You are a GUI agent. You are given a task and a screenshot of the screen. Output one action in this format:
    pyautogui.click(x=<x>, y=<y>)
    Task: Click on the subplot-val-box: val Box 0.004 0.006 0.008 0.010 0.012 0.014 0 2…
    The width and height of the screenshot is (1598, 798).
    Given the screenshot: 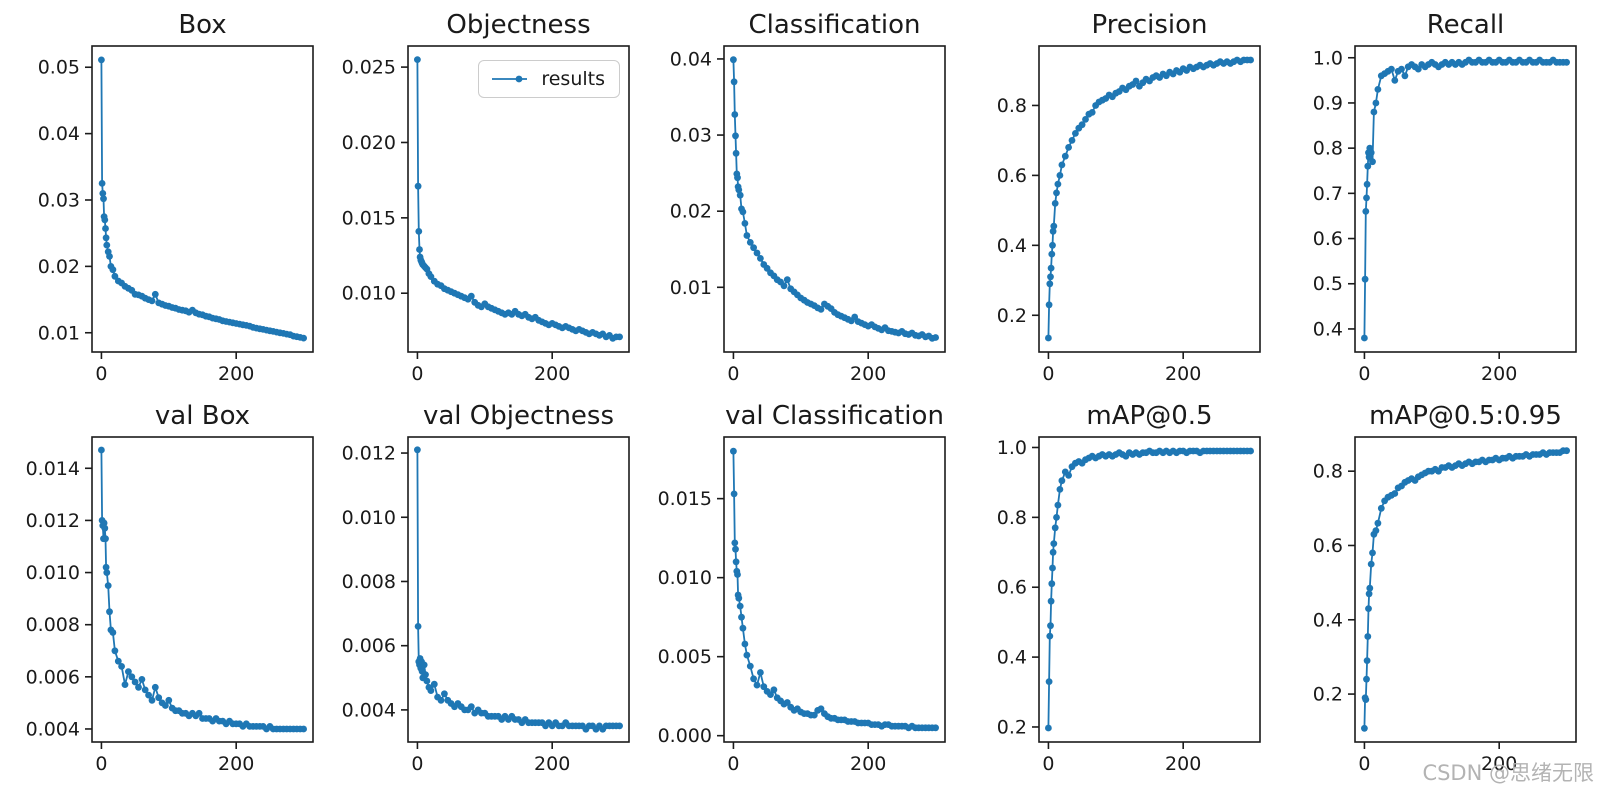 What is the action you would take?
    pyautogui.click(x=168, y=594)
    